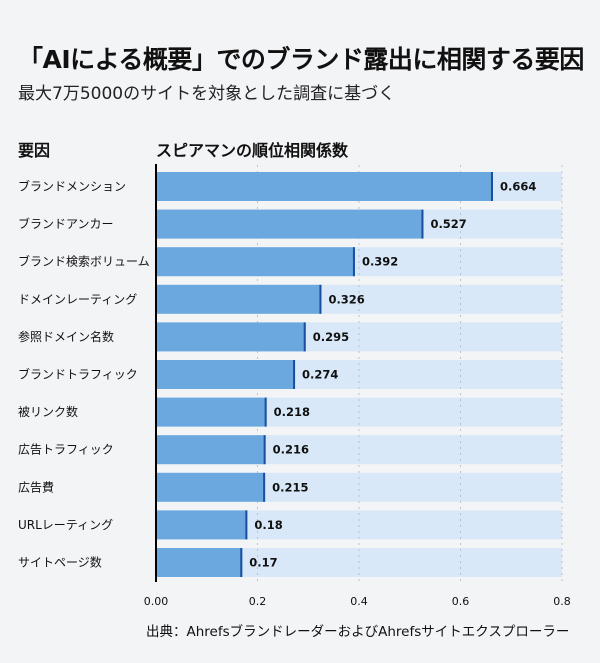 This screenshot has width=600, height=663. What do you see at coordinates (518, 187) in the screenshot?
I see `data-label: 0.664` at bounding box center [518, 187].